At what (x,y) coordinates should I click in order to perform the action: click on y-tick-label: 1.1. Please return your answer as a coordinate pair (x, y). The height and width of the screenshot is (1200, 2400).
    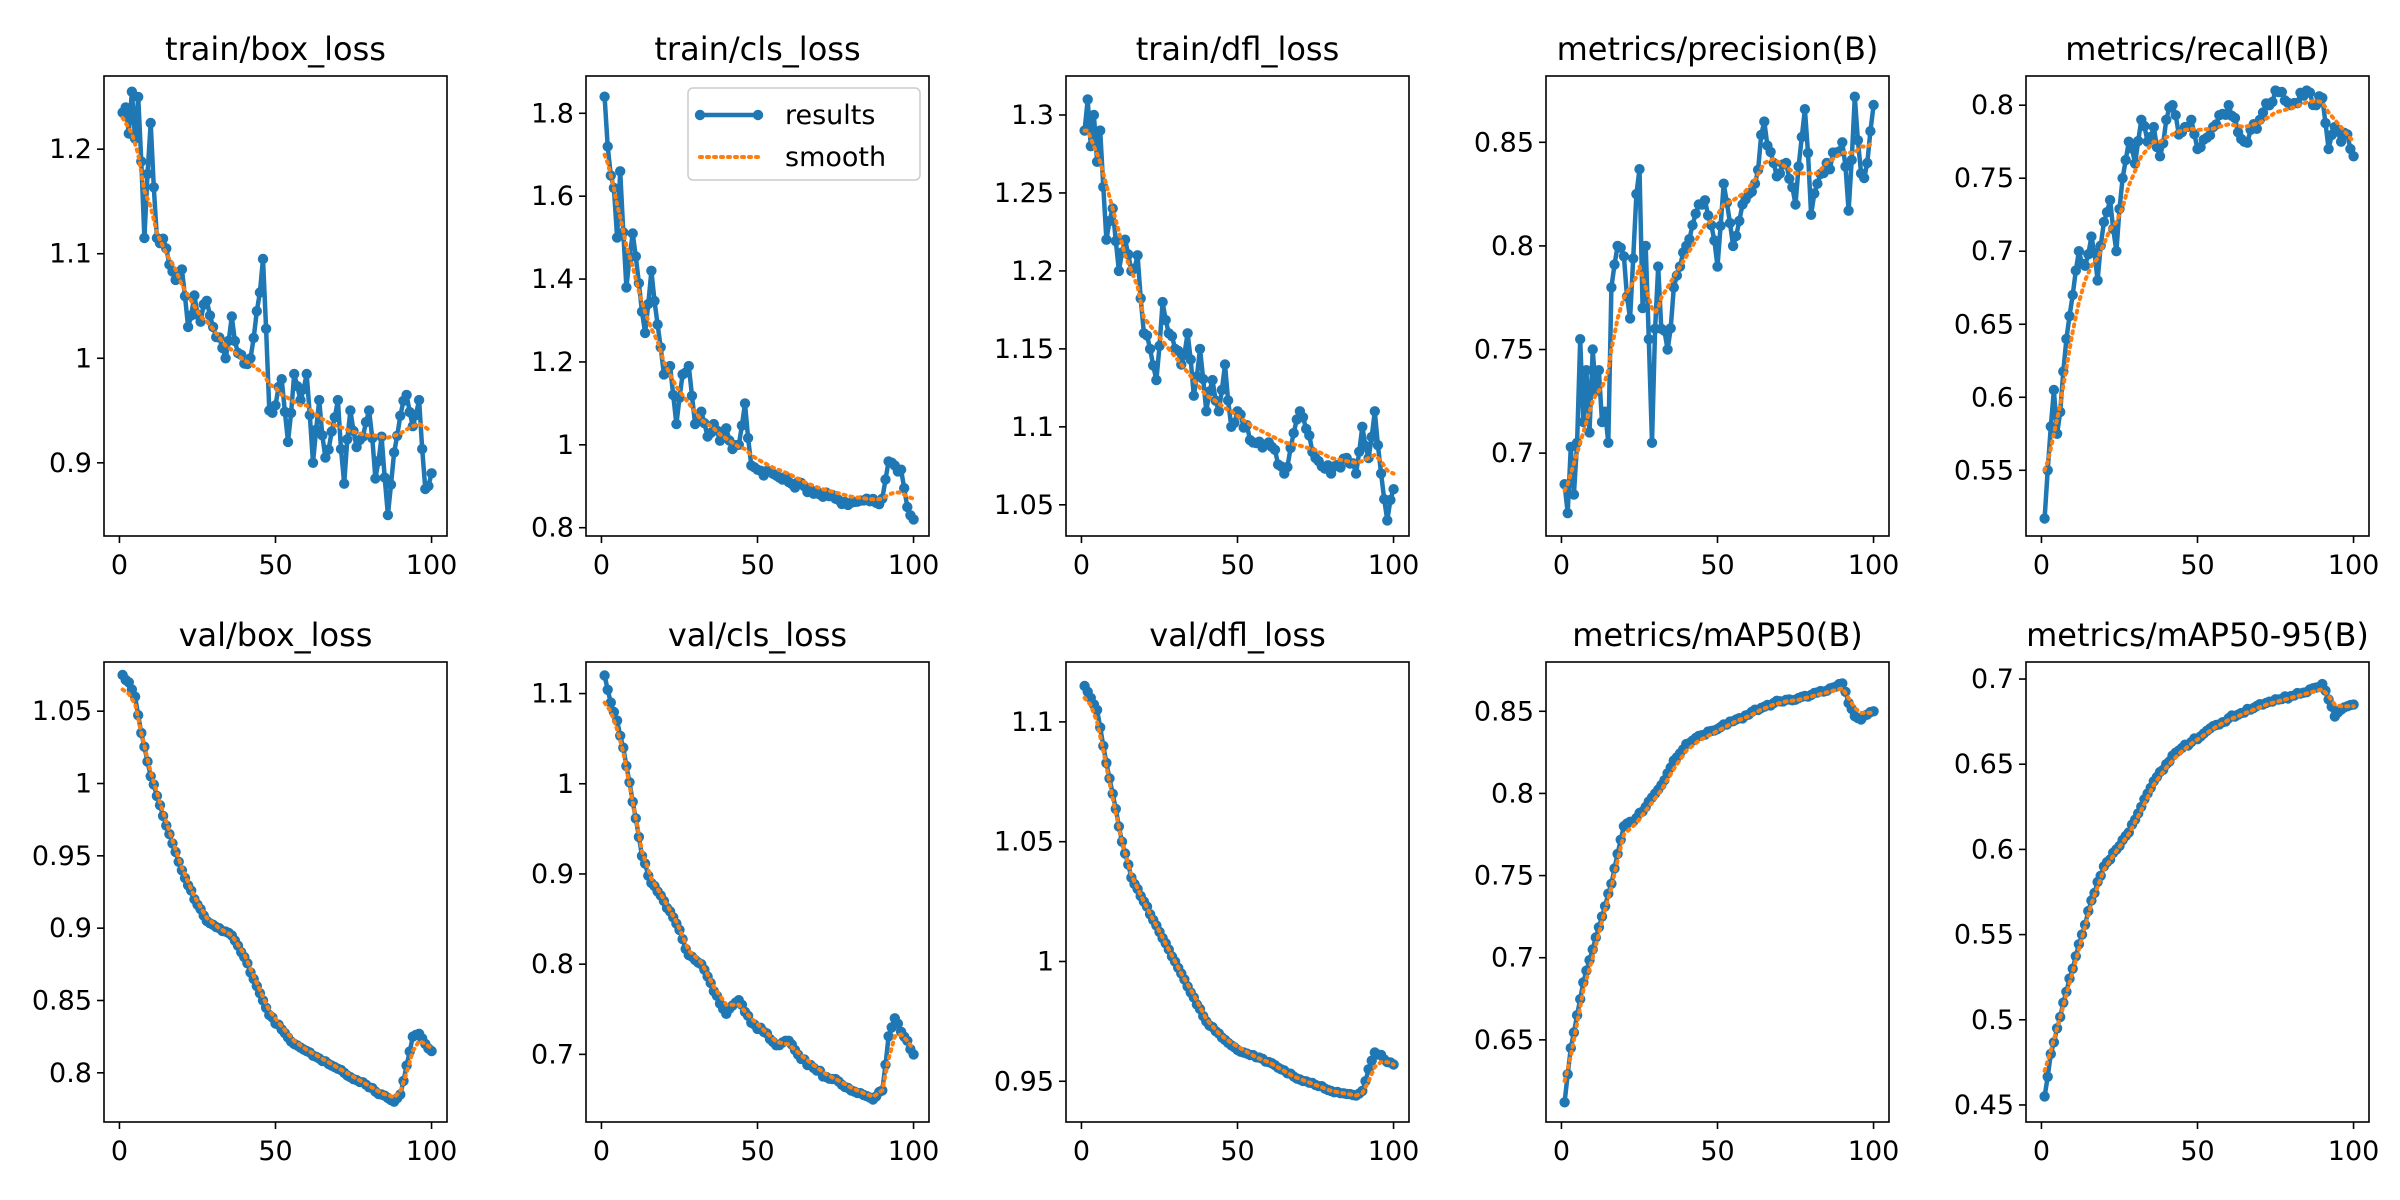
    Looking at the image, I should click on (1032, 722).